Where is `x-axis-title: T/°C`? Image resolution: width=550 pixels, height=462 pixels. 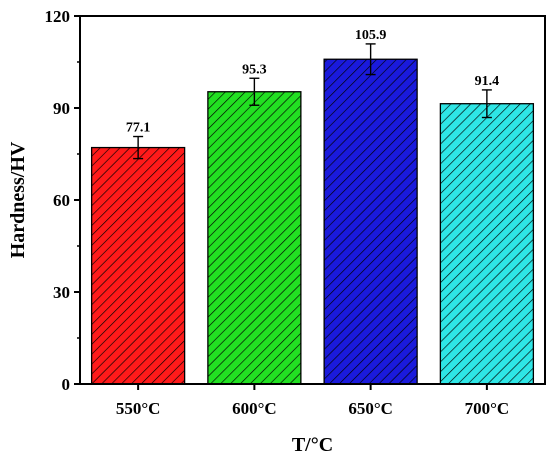
x-axis-title: T/°C is located at coordinates (312, 445).